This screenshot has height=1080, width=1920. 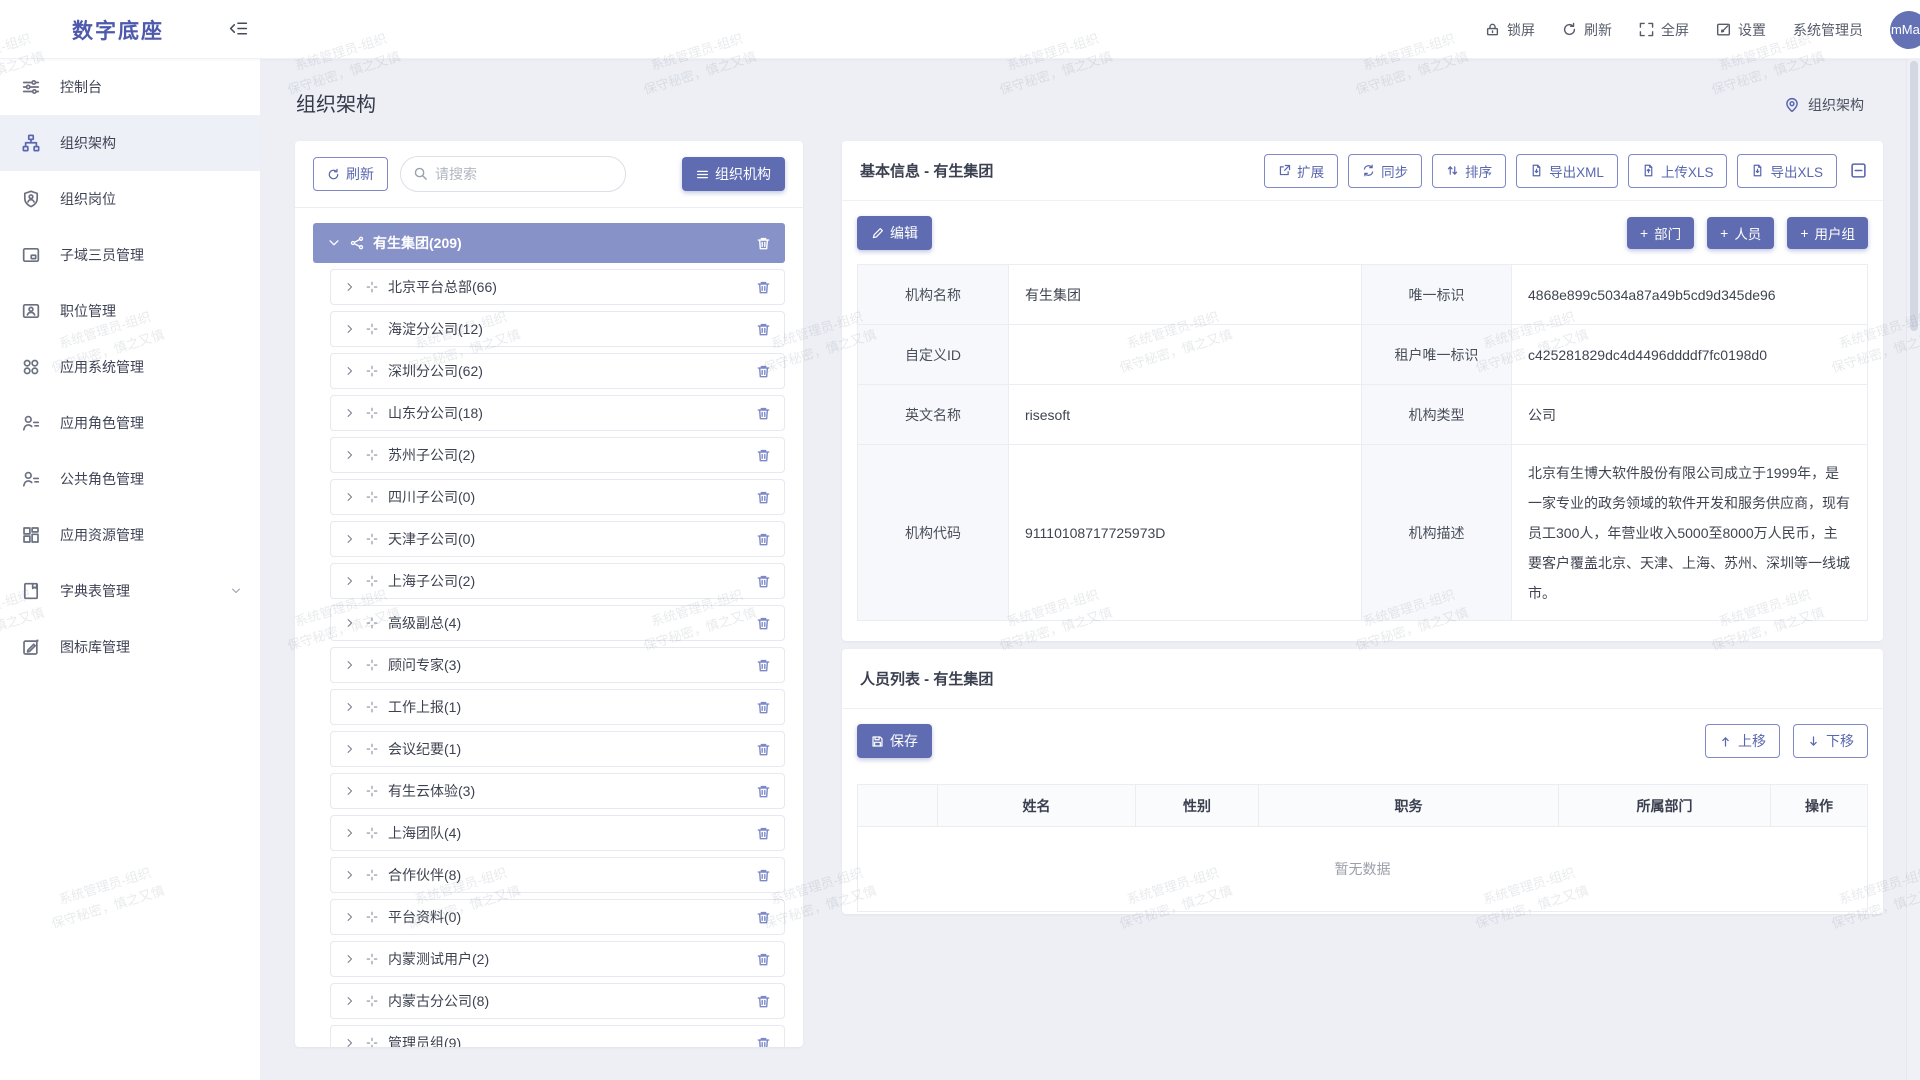 I want to click on tree-node-9: 顾问专家(3), so click(x=557, y=665).